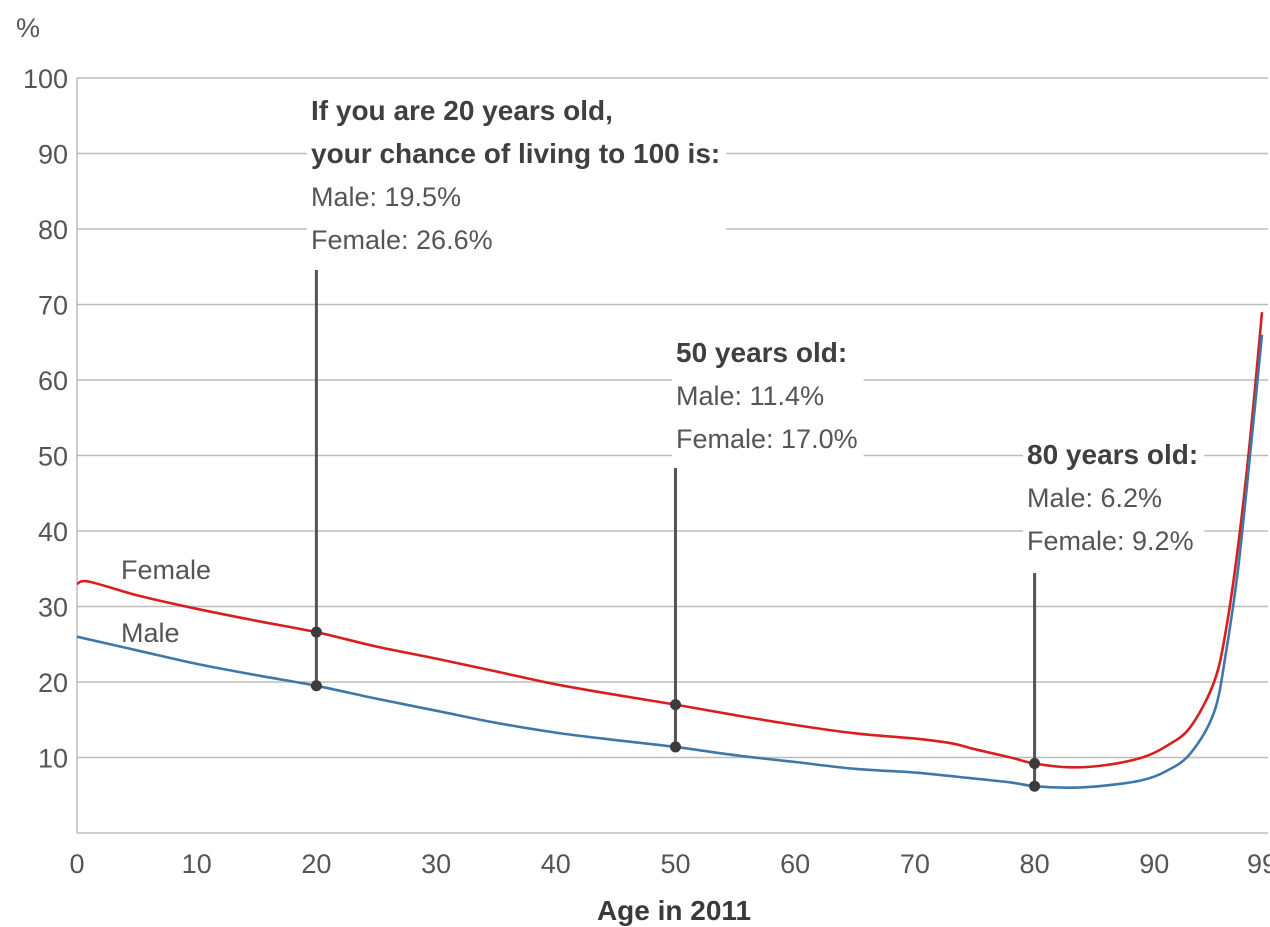  Describe the element at coordinates (915, 864) in the screenshot. I see `x-tick-label: 70` at that location.